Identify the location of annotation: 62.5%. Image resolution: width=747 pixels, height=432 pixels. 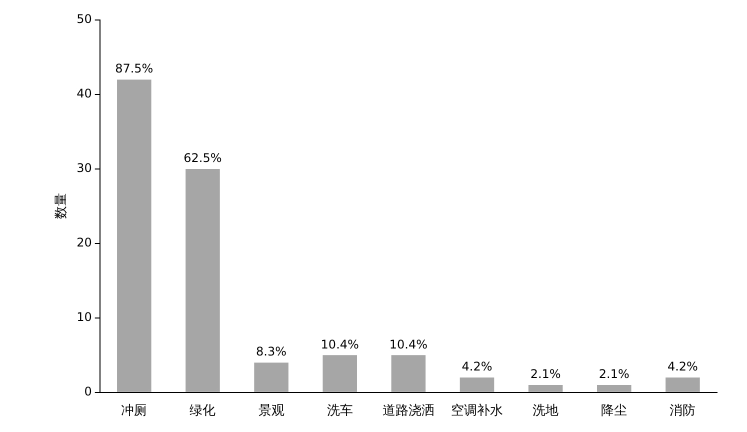
(203, 158).